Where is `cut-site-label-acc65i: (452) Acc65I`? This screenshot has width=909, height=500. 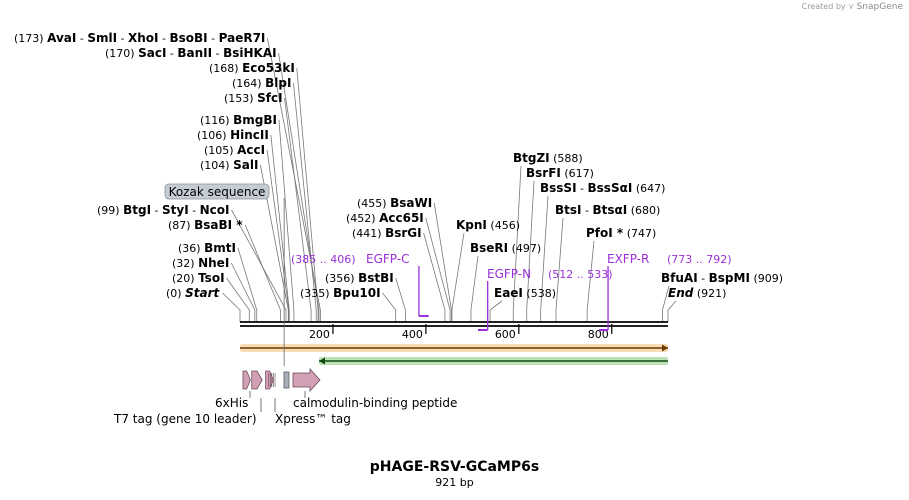
cut-site-label-acc65i: (452) Acc65I is located at coordinates (385, 218).